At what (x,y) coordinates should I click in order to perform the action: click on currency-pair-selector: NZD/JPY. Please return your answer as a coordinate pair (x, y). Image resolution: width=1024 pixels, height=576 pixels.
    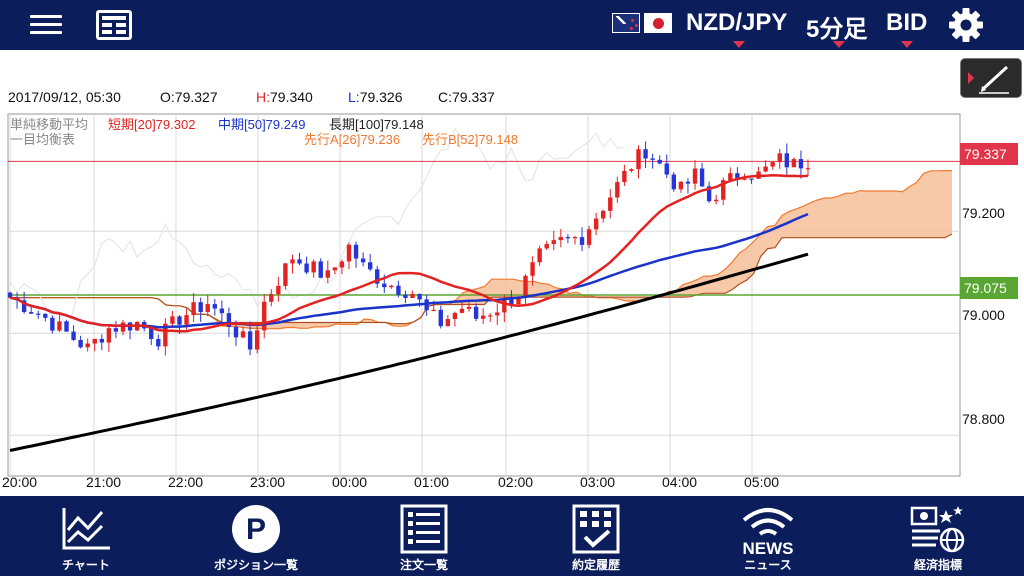
    Looking at the image, I should click on (741, 25).